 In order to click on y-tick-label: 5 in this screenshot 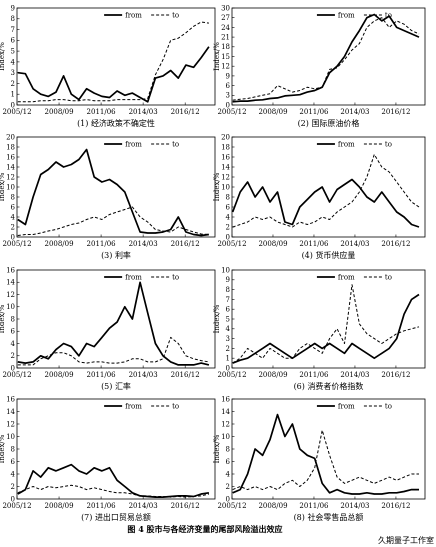, I will do `click(228, 319)`.